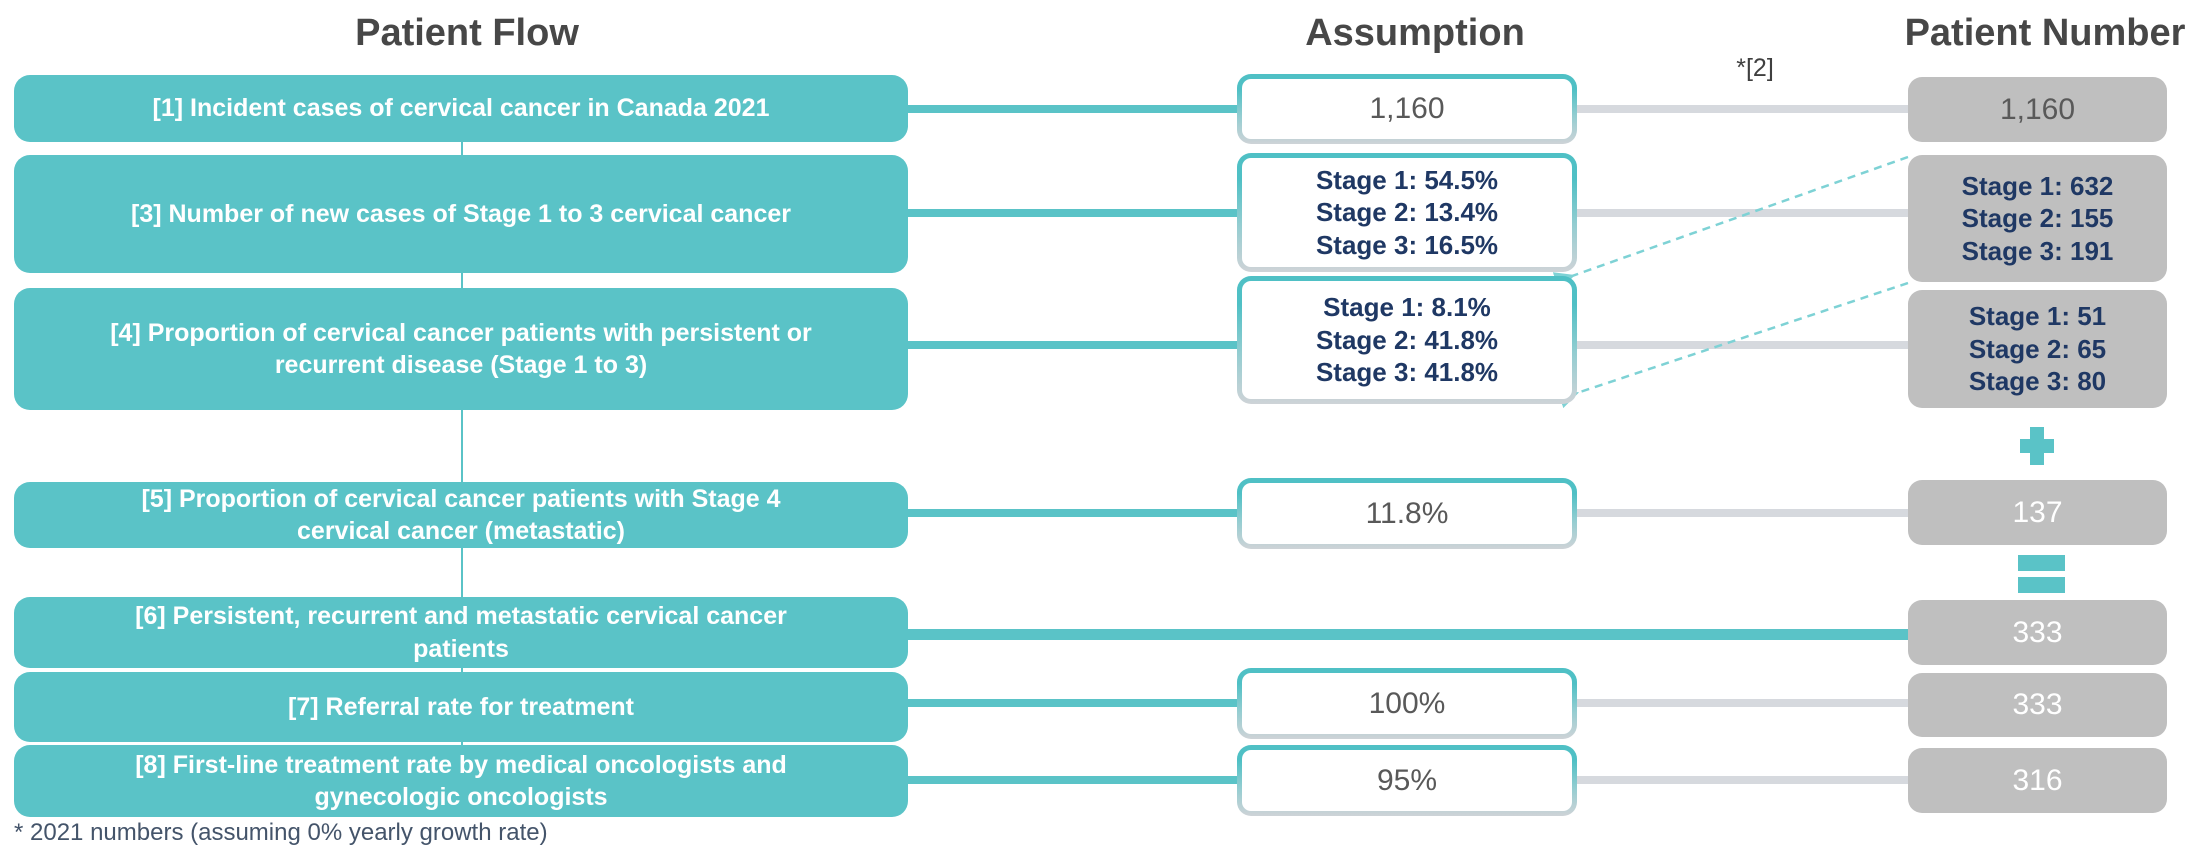 Image resolution: width=2190 pixels, height=867 pixels. Describe the element at coordinates (1741, 345) in the screenshot. I see `connector-gray-row3` at that location.